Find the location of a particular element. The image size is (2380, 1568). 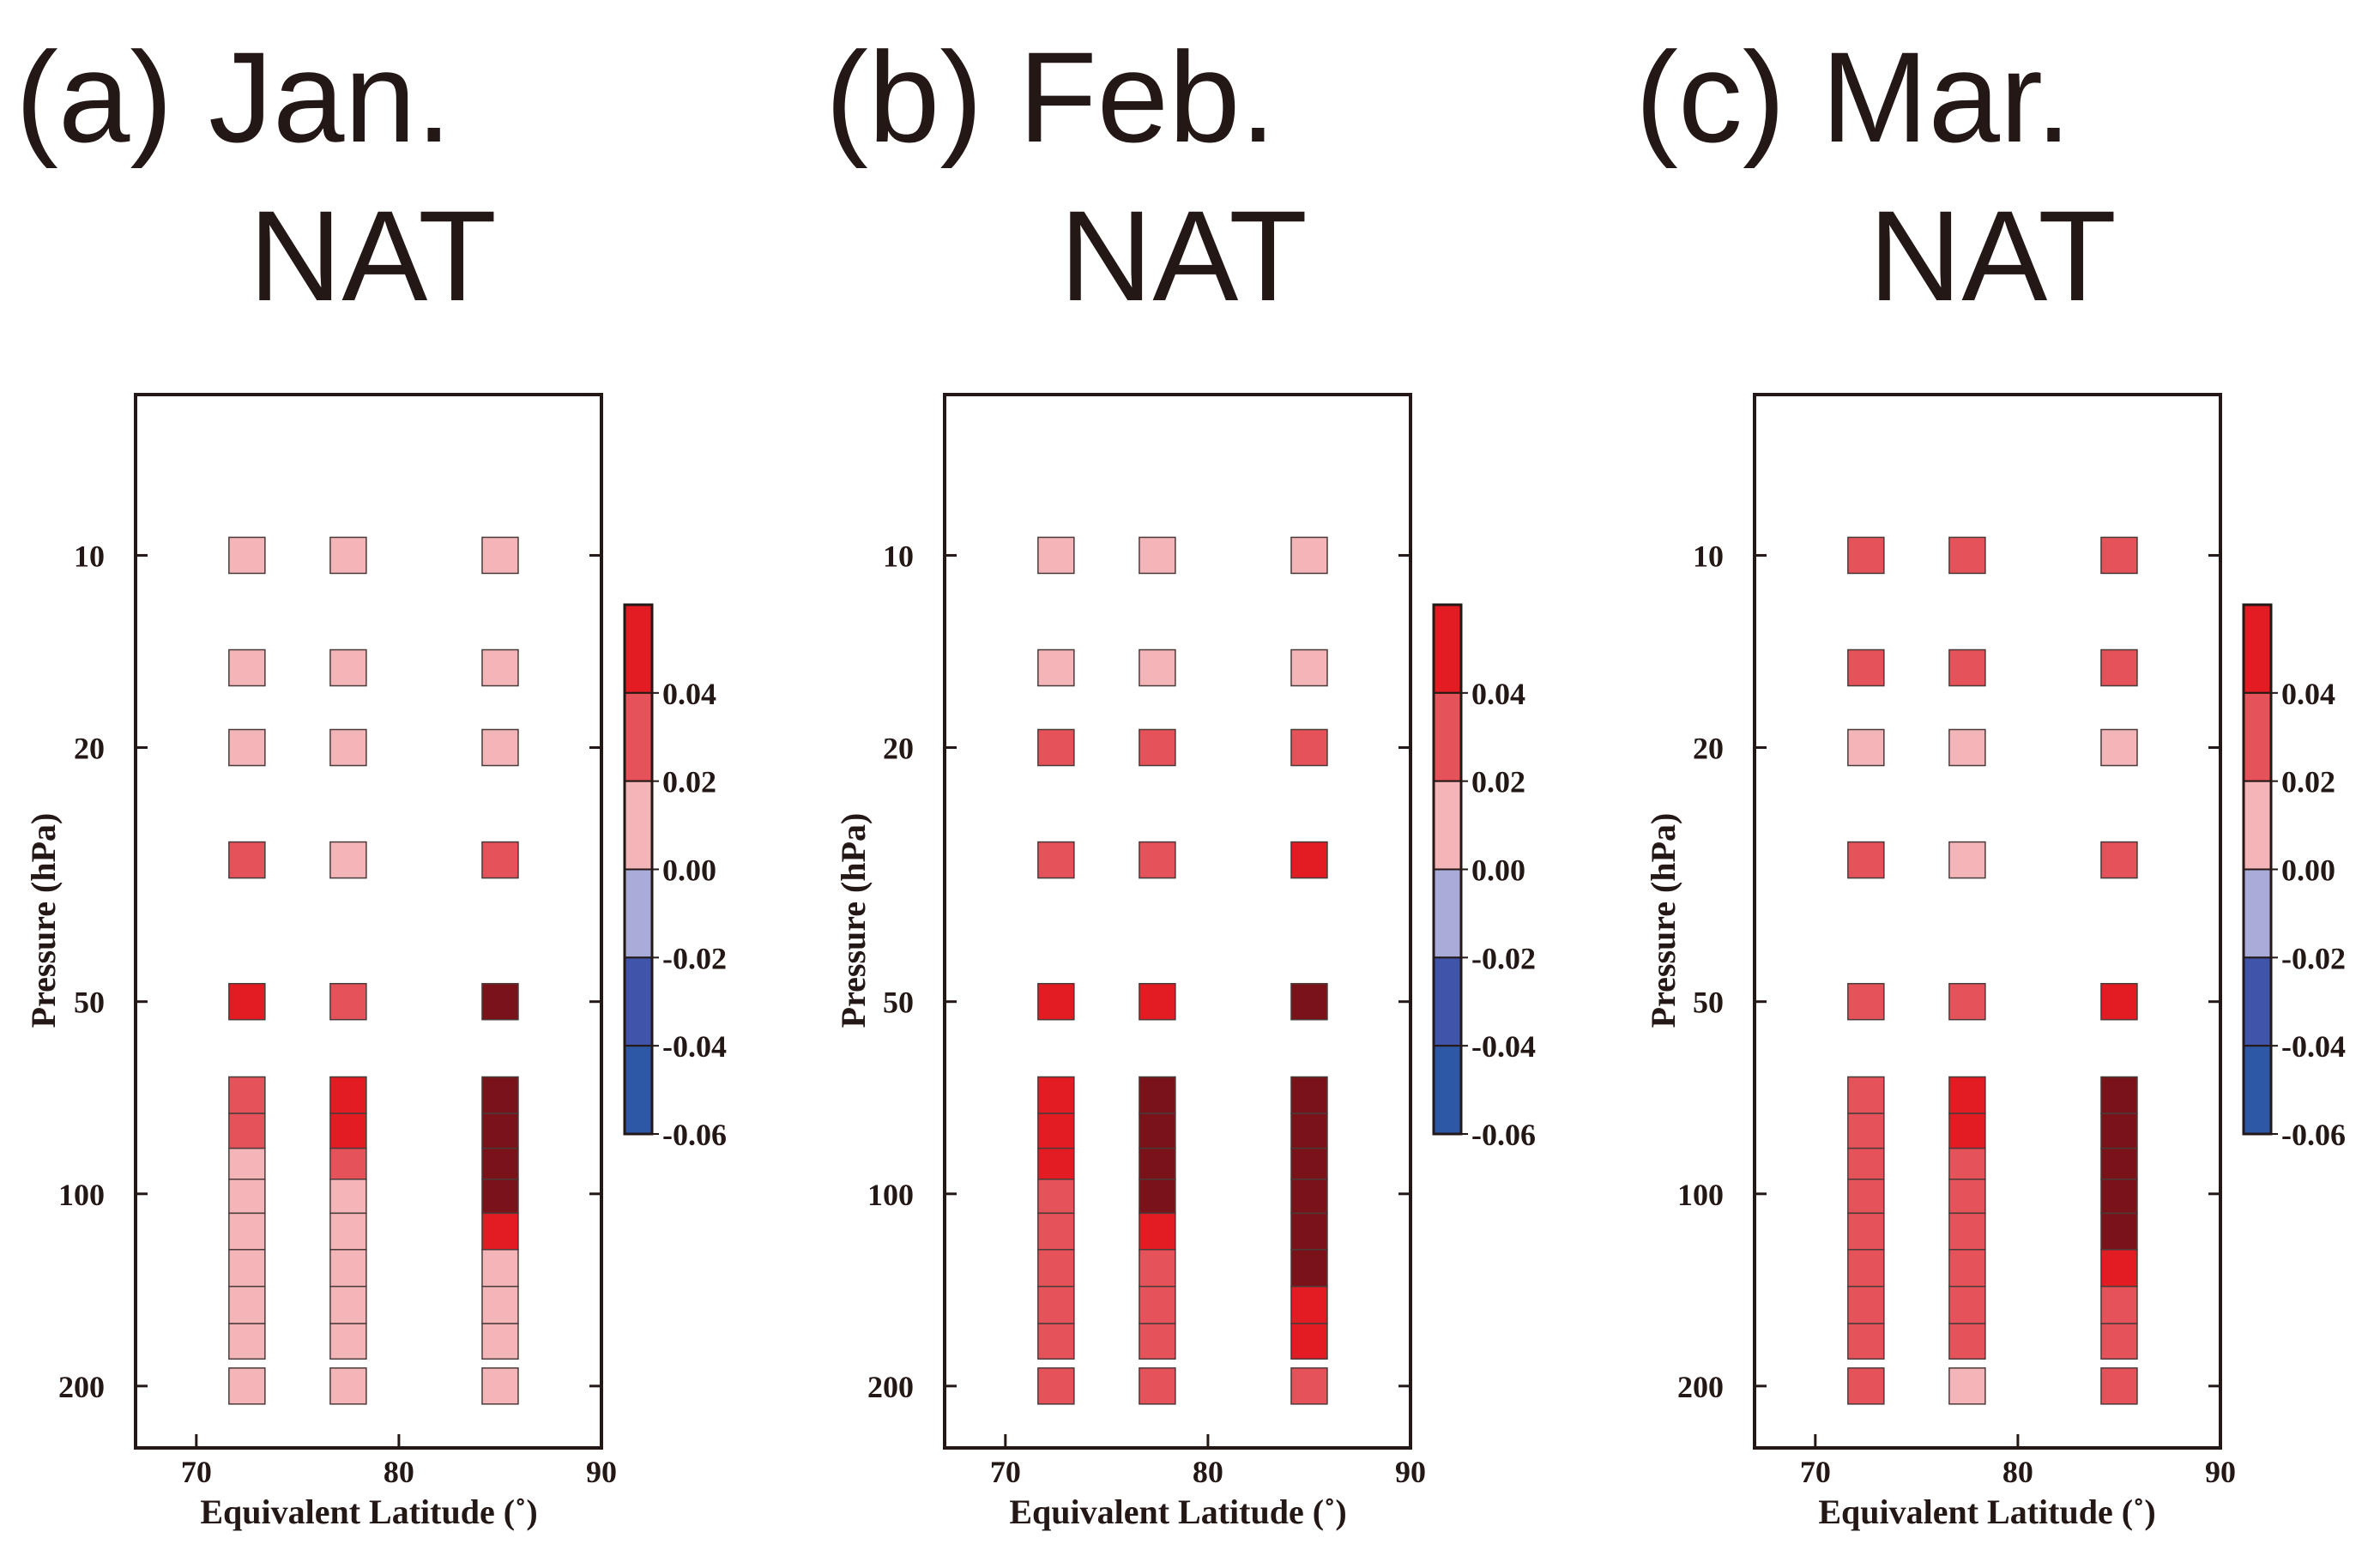

panel-c-colorbar: -0.06 -0.04 -0.02 0.00 0.02 0.04 is located at coordinates (2294, 878).